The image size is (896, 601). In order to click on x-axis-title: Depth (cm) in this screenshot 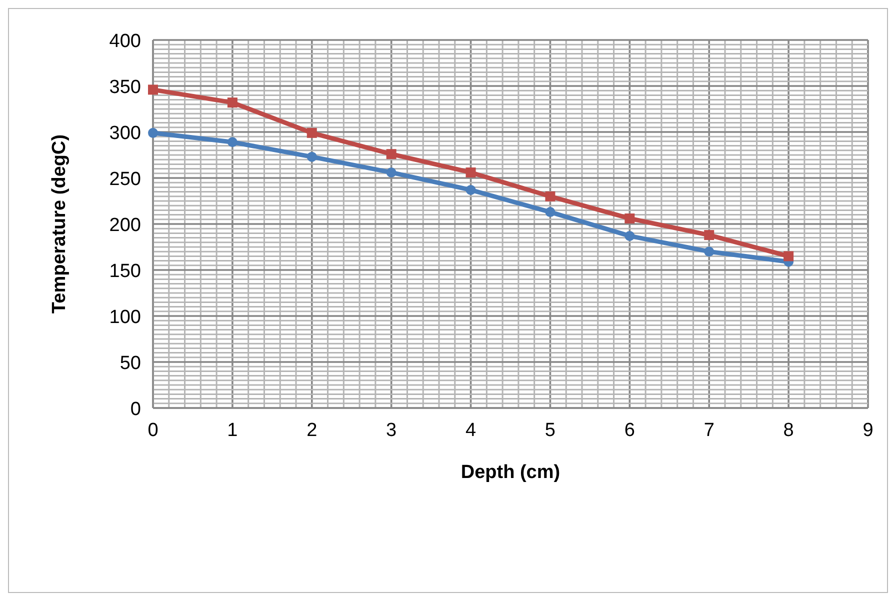, I will do `click(510, 472)`.